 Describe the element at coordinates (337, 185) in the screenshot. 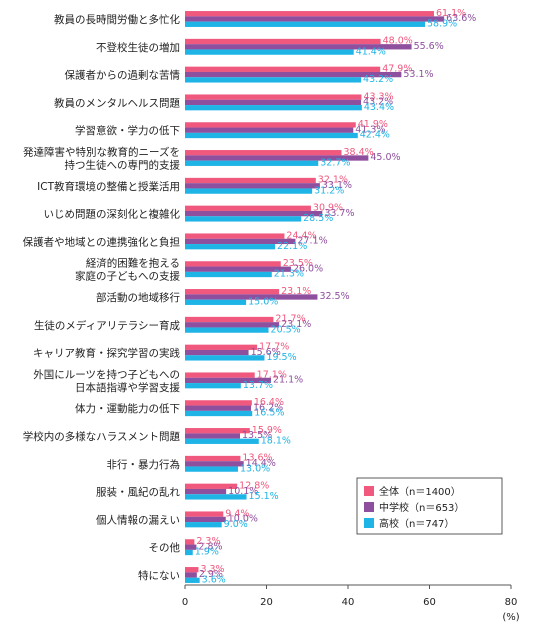

I see `data-label: 33.1%` at that location.